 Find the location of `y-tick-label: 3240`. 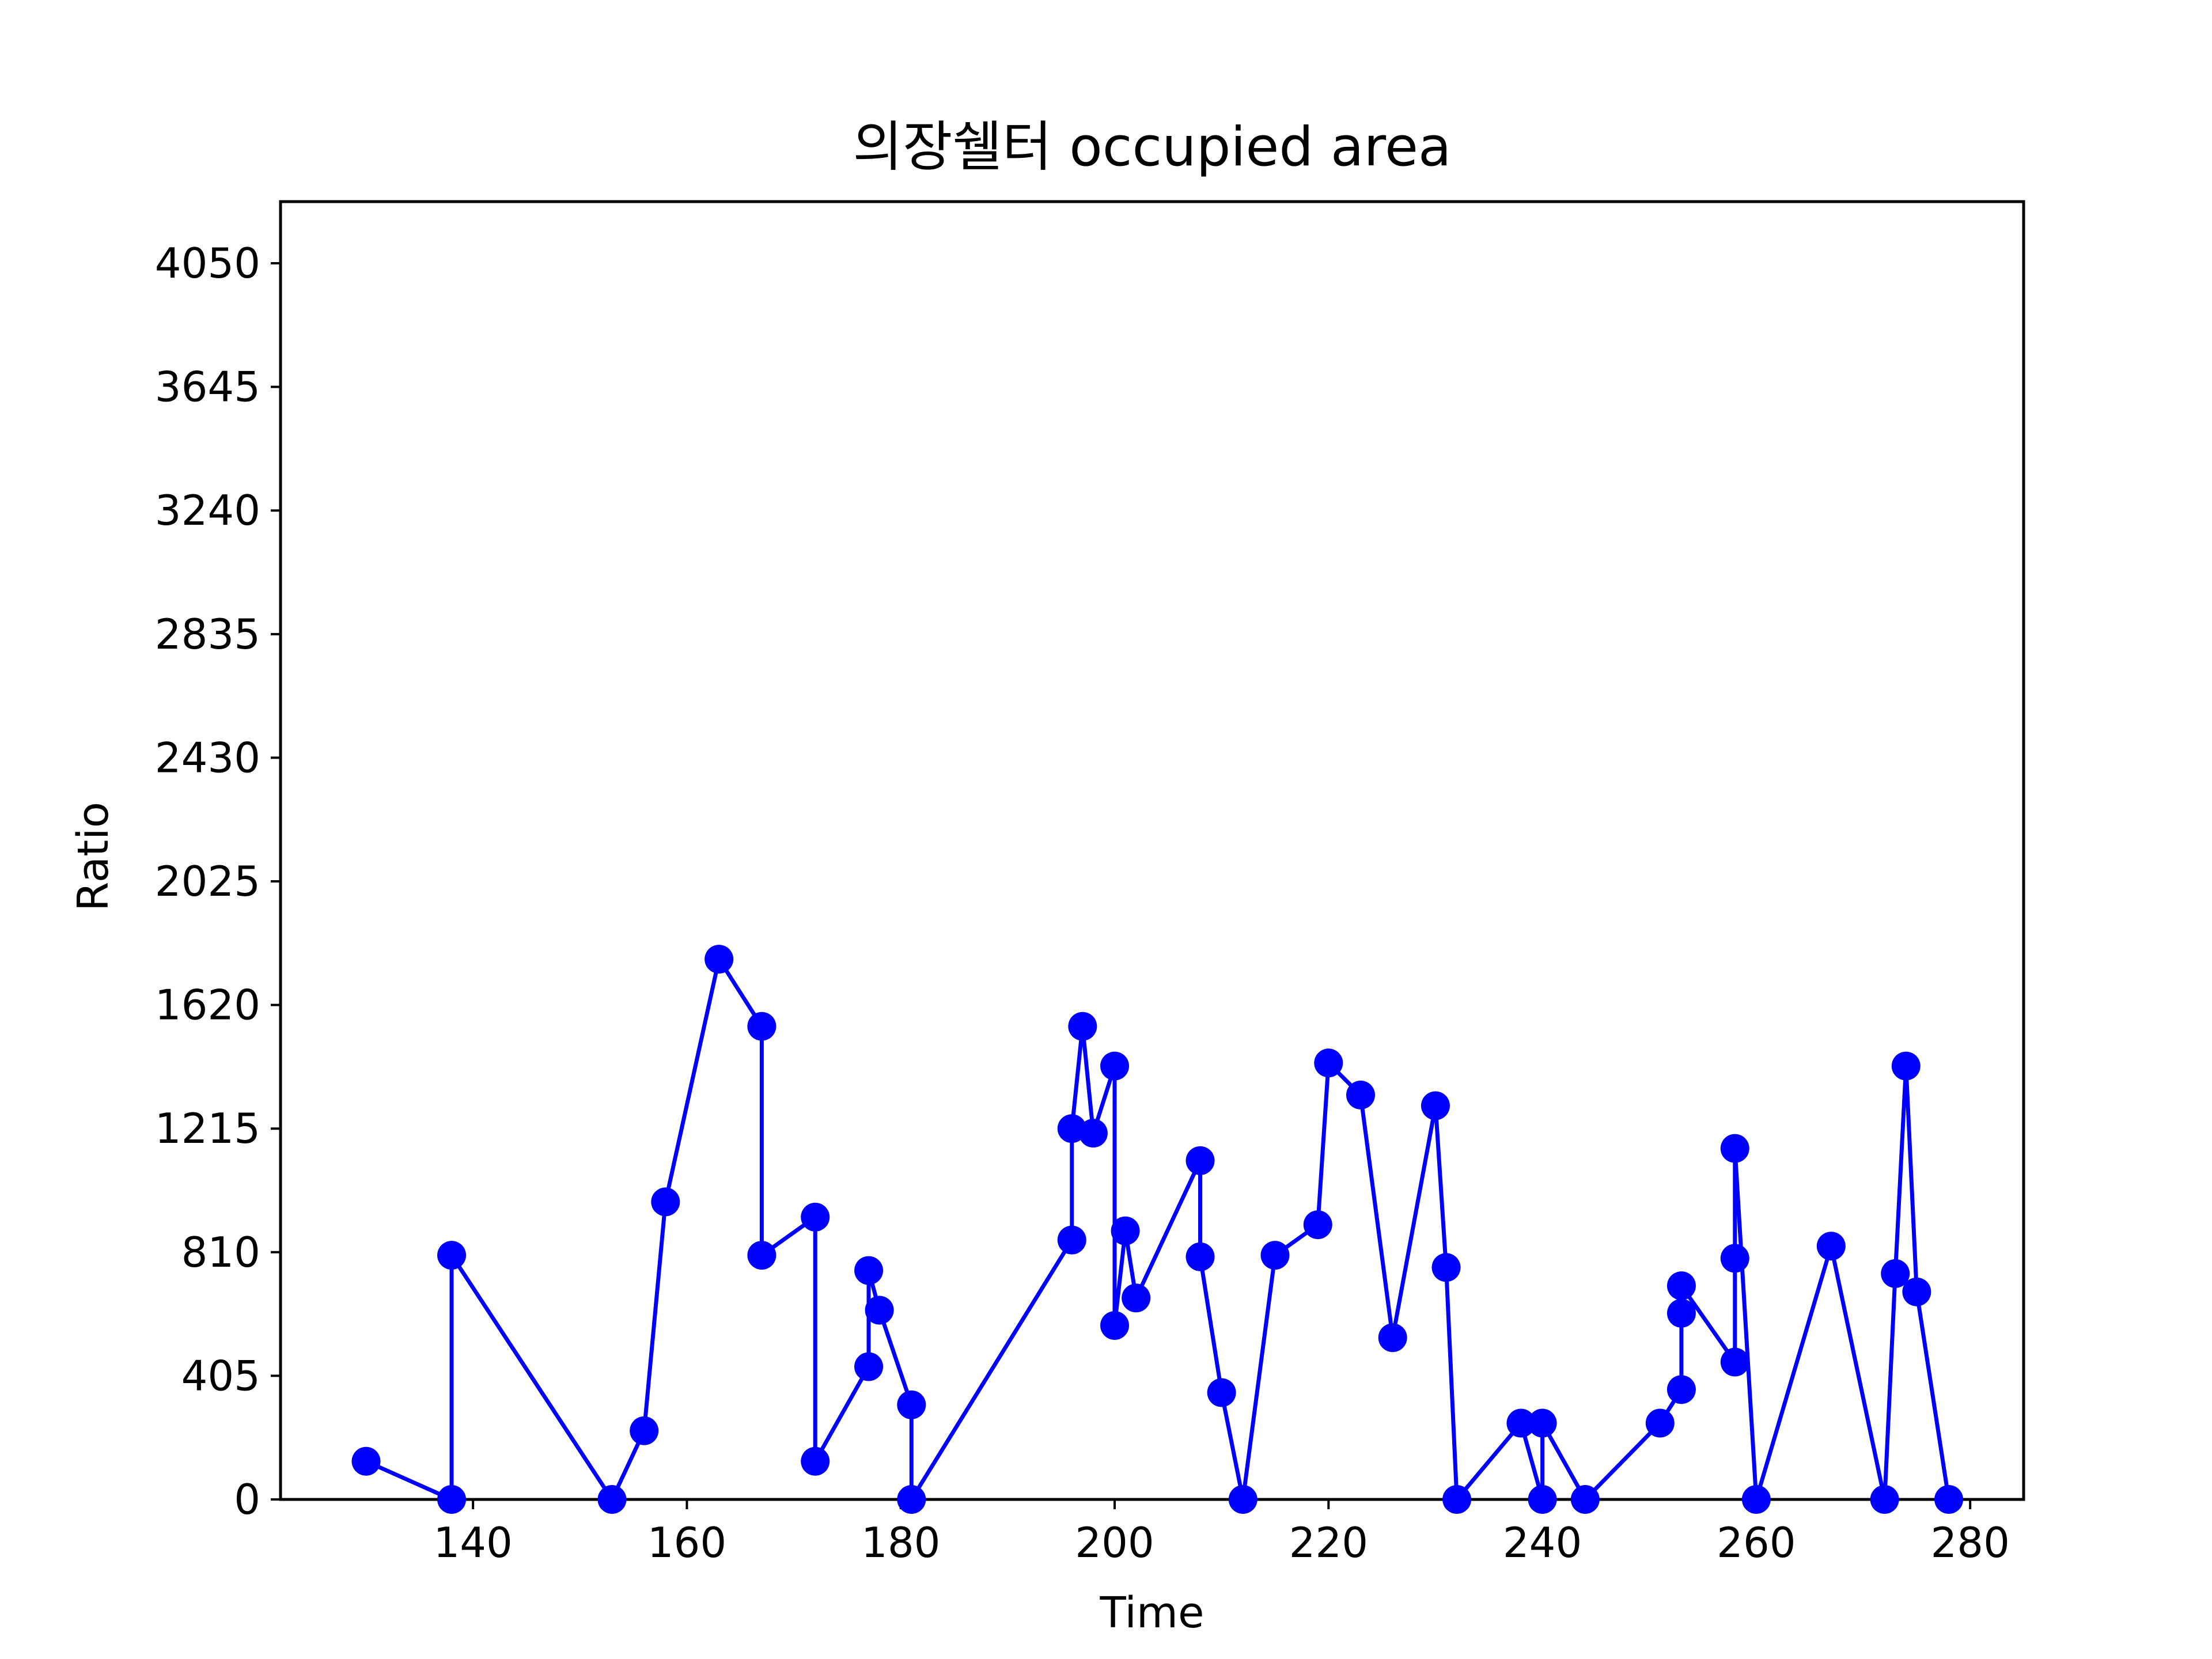

y-tick-label: 3240 is located at coordinates (207, 510).